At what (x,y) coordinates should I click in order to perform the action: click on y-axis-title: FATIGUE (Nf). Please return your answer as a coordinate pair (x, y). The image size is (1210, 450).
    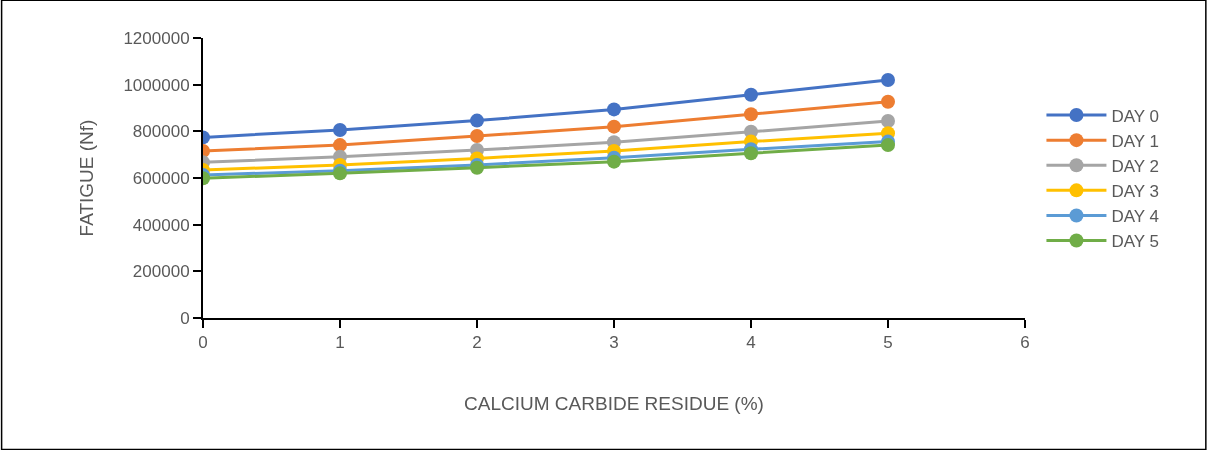
    Looking at the image, I should click on (86, 178).